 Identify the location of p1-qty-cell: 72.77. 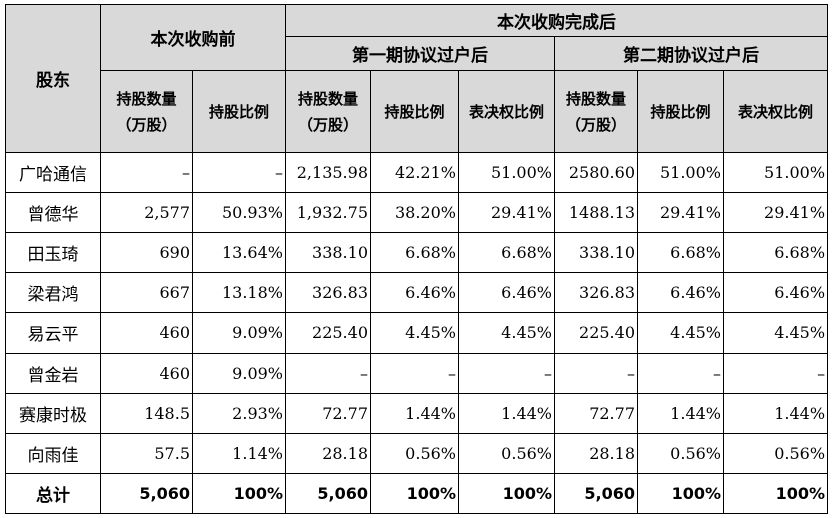
(328, 413).